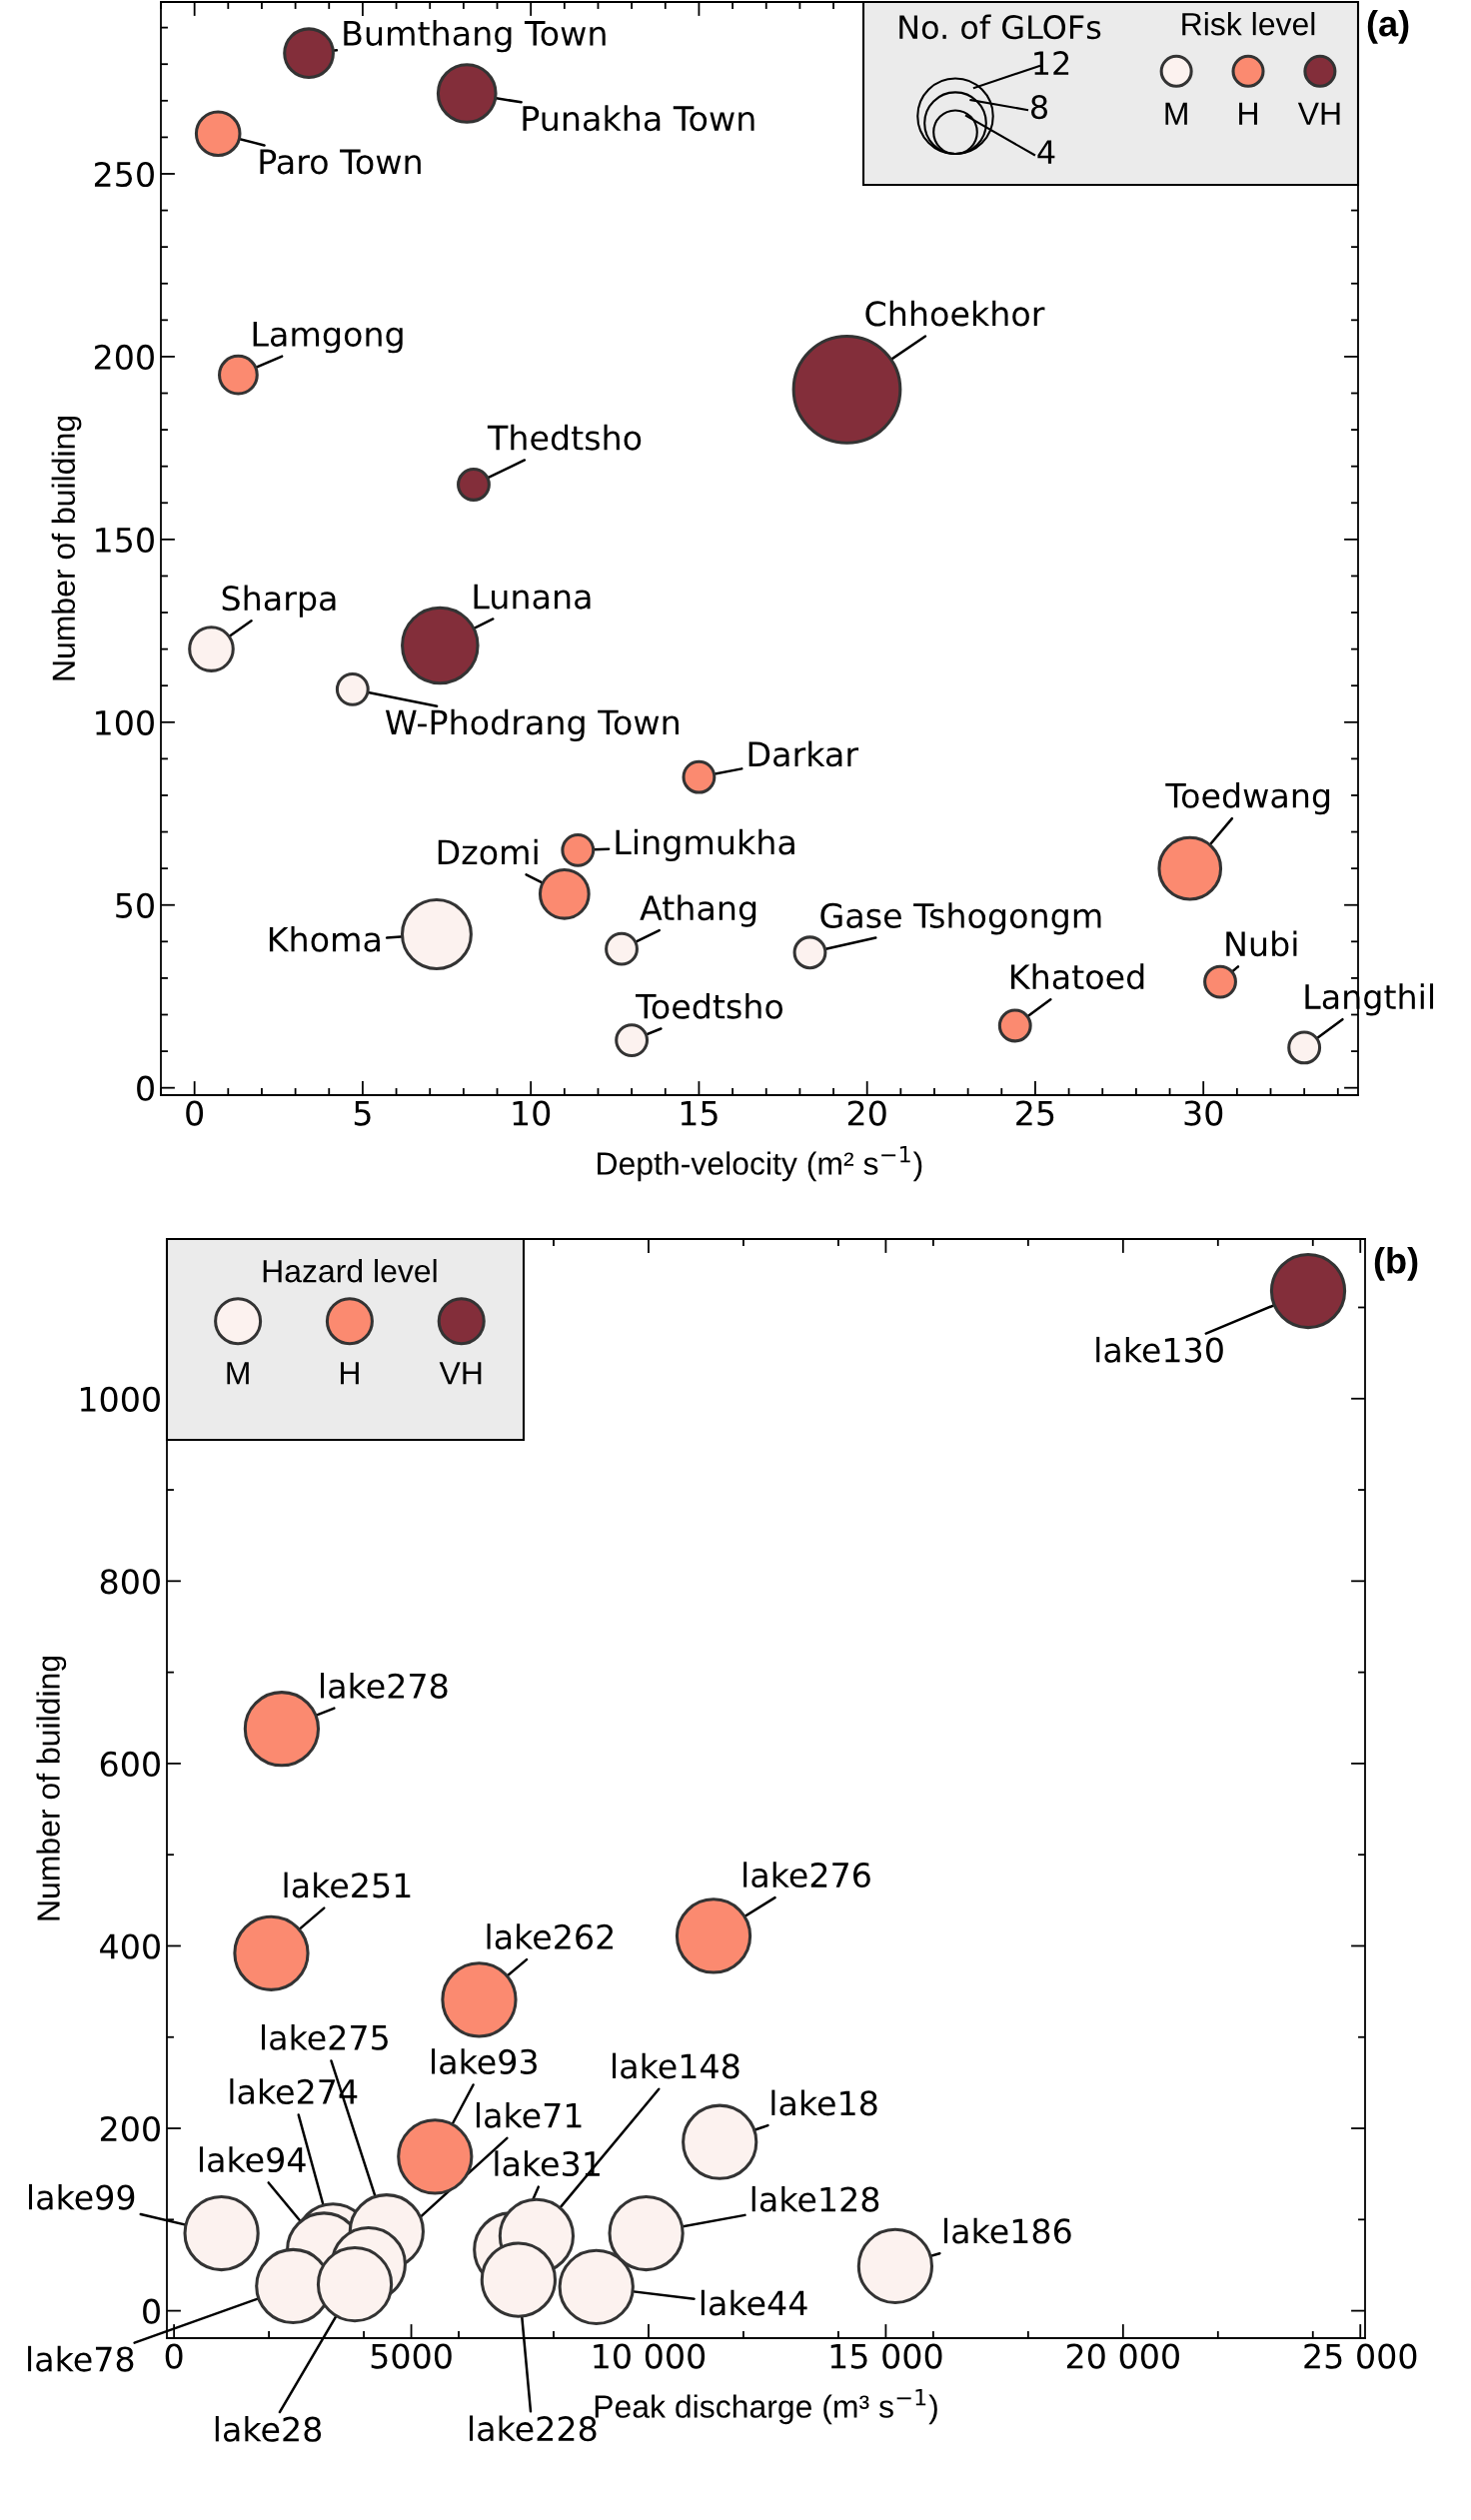  I want to click on y-tick-label: 100, so click(125, 722).